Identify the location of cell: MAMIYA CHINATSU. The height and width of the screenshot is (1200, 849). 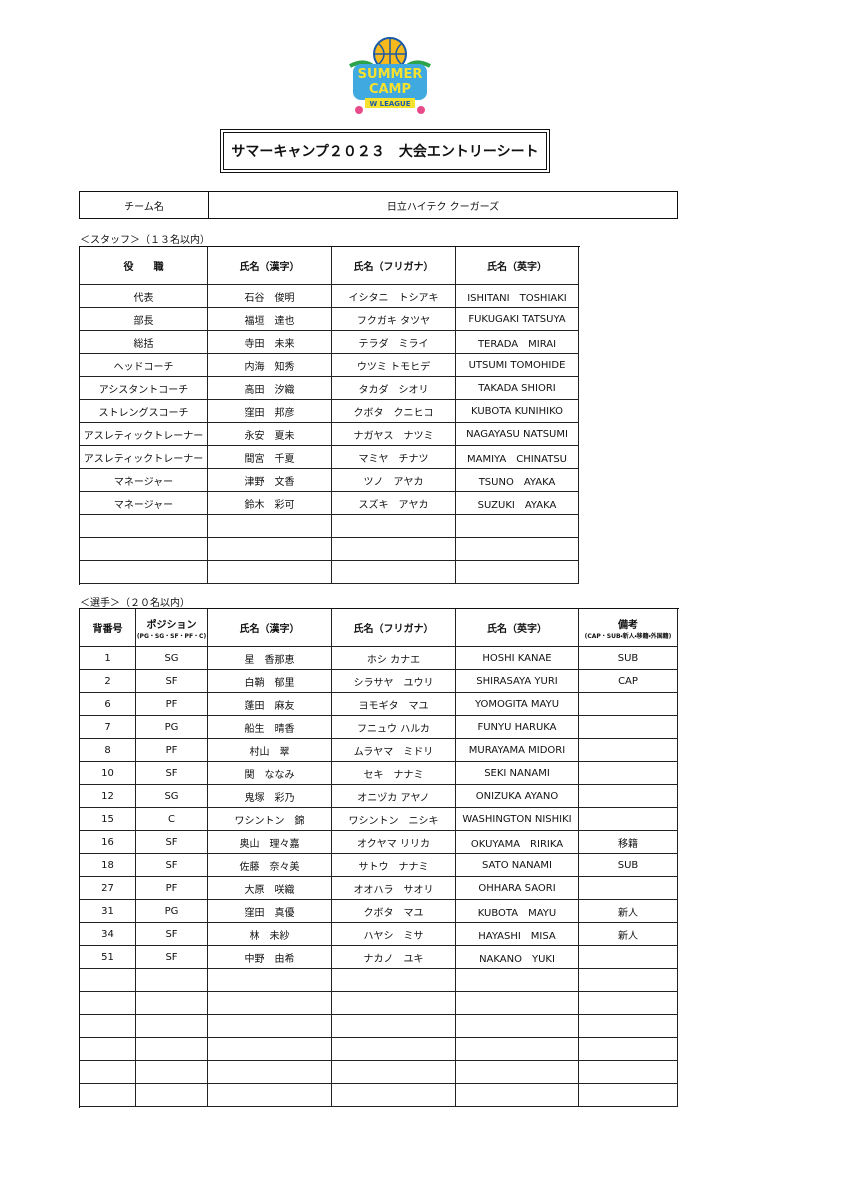
(517, 457).